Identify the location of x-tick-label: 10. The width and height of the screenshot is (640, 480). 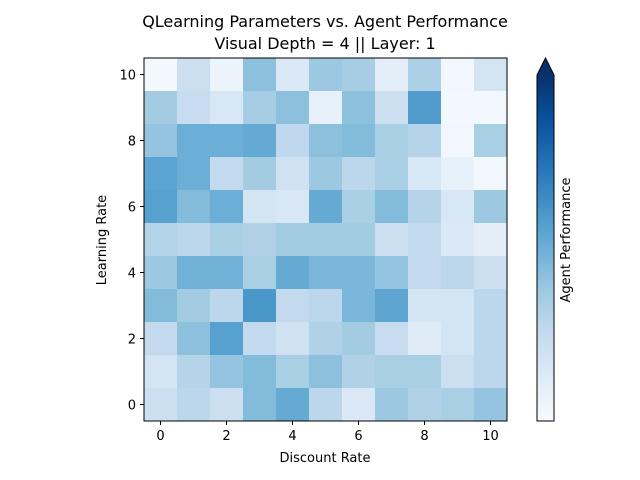
(490, 436).